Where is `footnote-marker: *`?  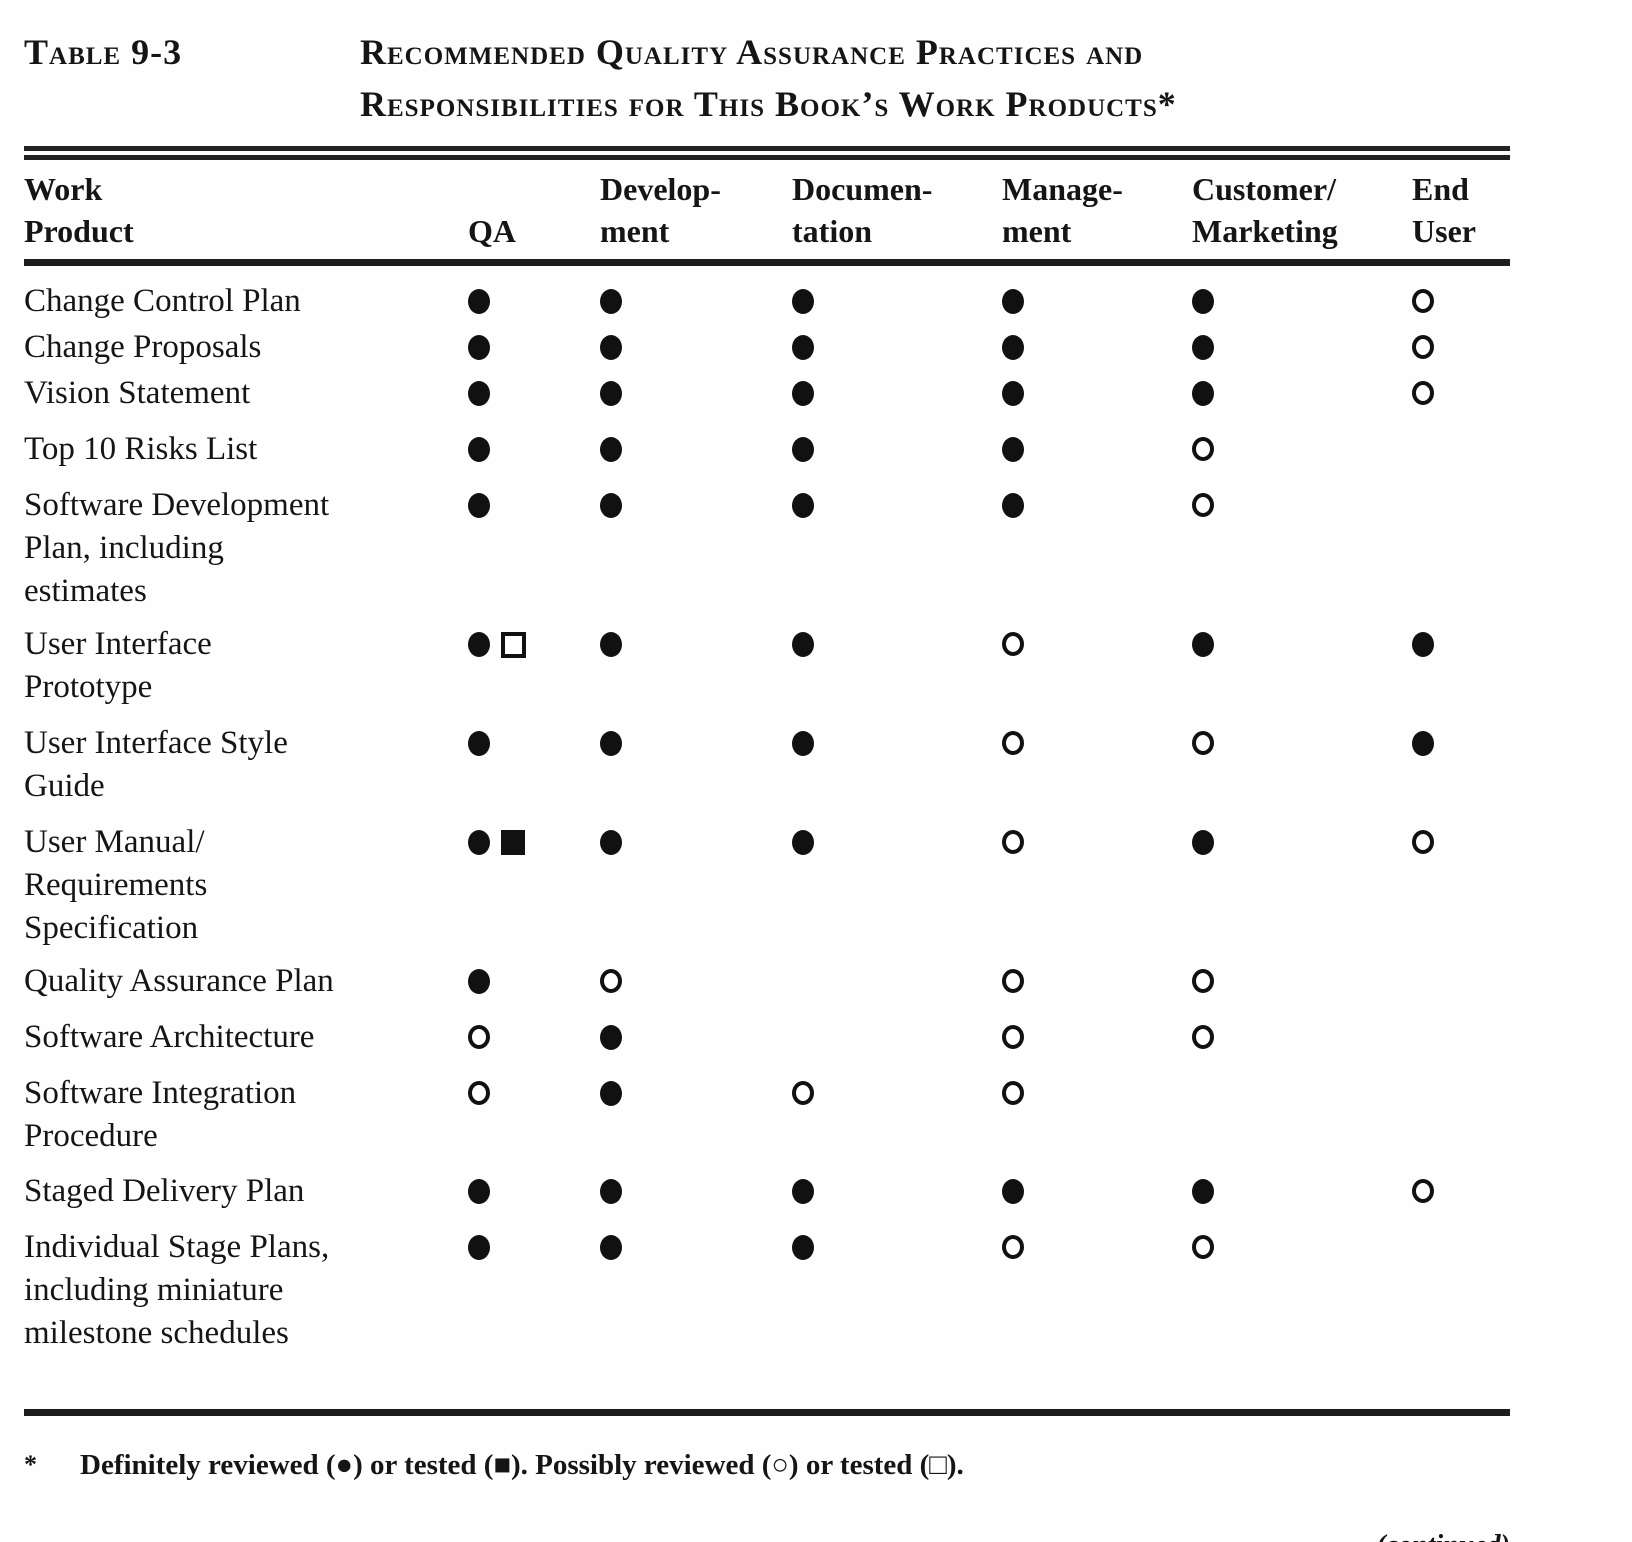
footnote-marker: * is located at coordinates (30, 1464).